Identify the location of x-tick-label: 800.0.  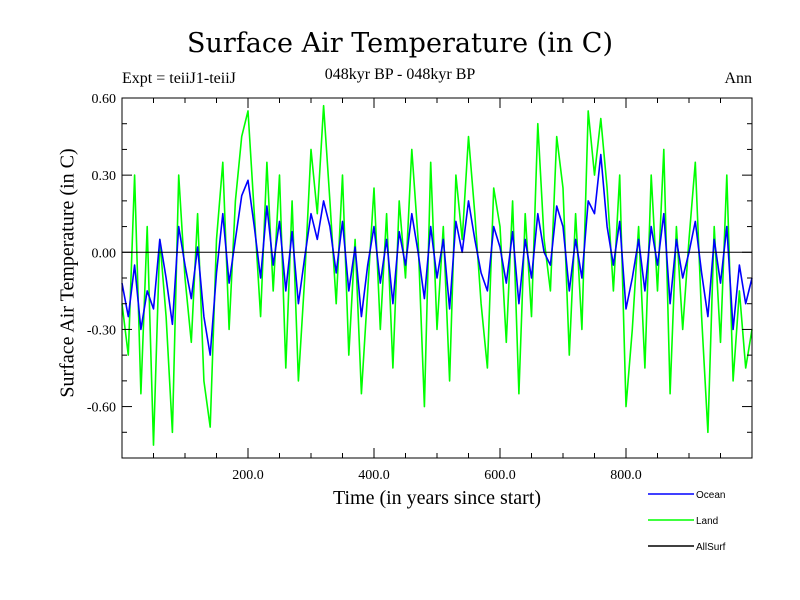
(626, 475).